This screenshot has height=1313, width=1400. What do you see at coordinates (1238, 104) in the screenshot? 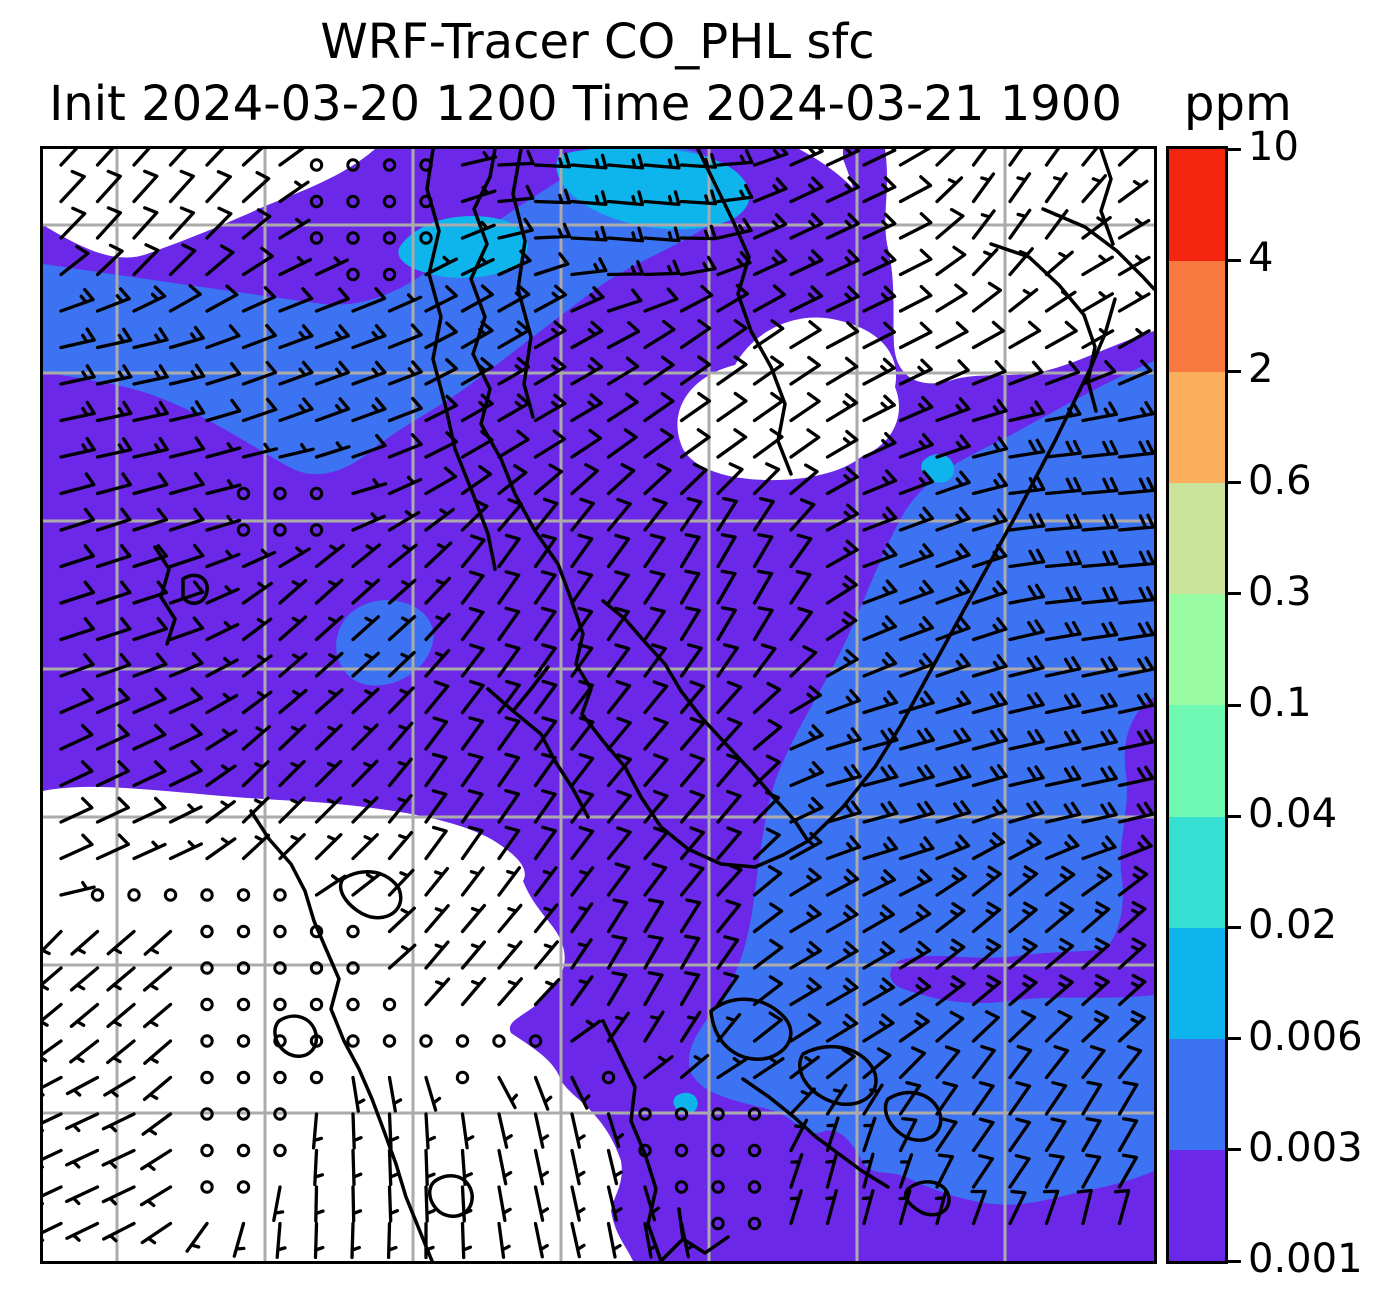
I see `colorbar-units-label: ppm` at bounding box center [1238, 104].